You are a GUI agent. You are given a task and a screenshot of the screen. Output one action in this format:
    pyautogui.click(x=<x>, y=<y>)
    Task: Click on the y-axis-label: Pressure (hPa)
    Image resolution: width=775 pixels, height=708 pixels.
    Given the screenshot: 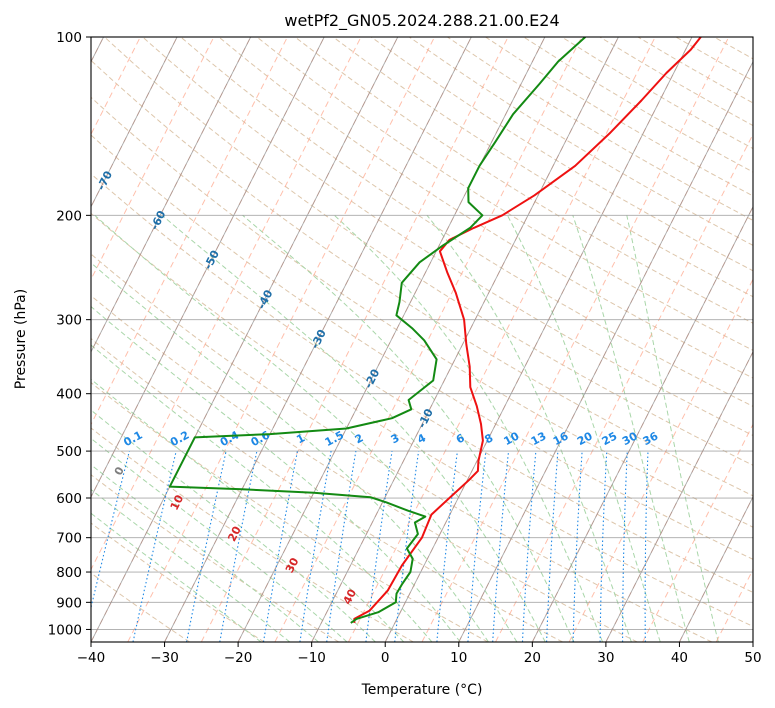 What is the action you would take?
    pyautogui.click(x=21, y=339)
    